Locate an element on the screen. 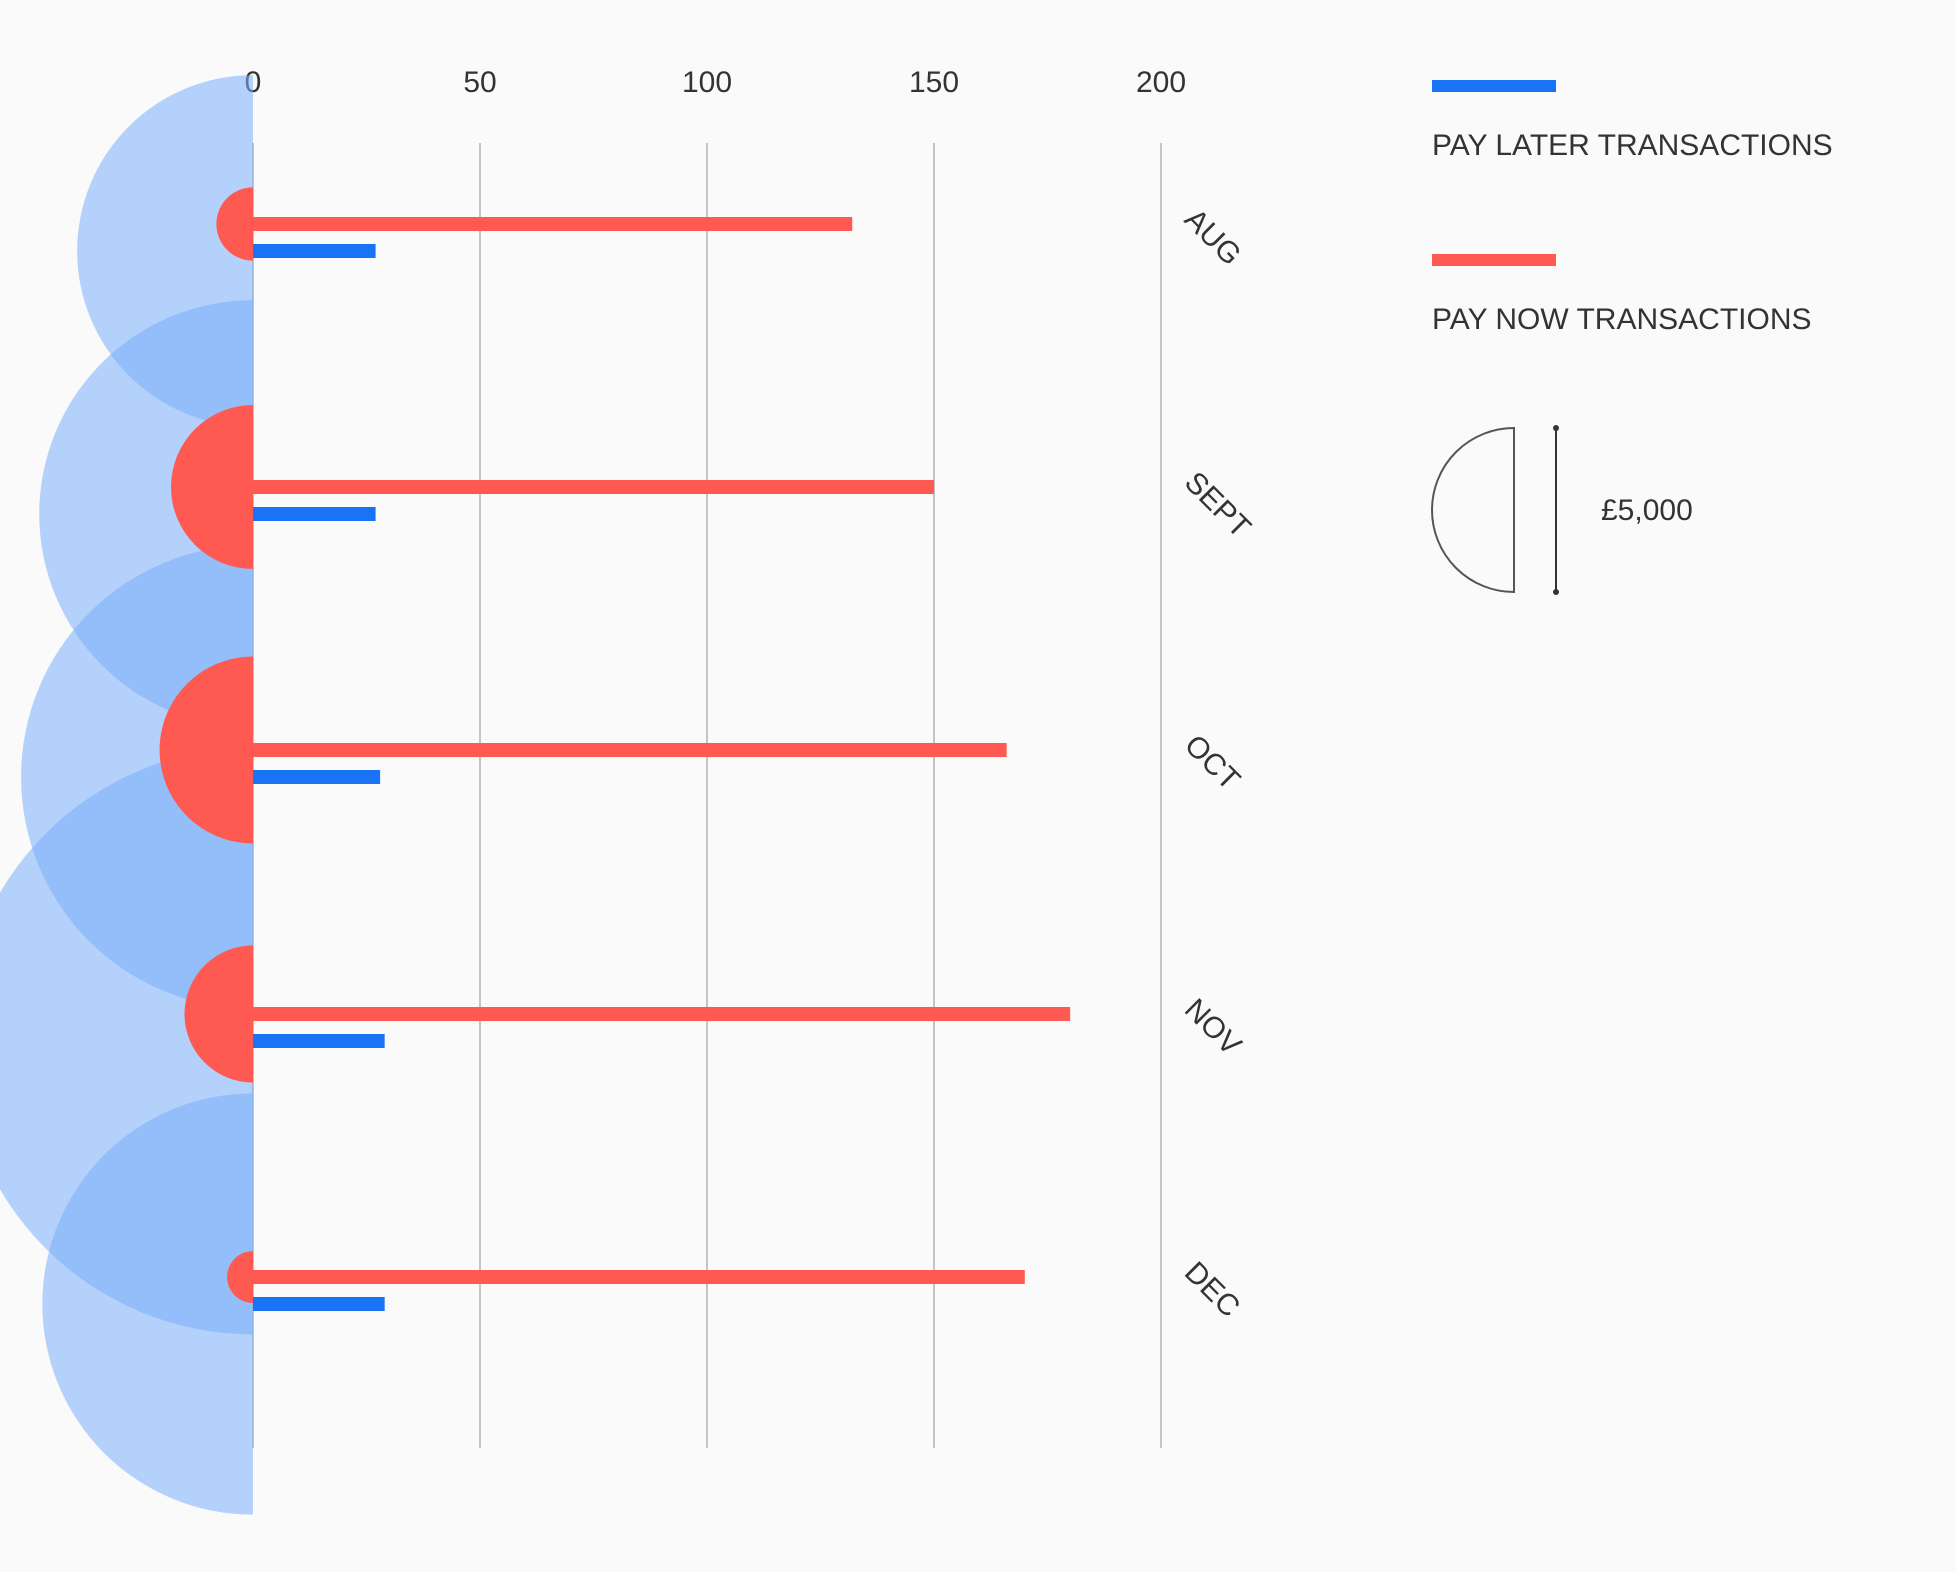 The image size is (1956, 1572). x-tick-label-50: 50 is located at coordinates (479, 82).